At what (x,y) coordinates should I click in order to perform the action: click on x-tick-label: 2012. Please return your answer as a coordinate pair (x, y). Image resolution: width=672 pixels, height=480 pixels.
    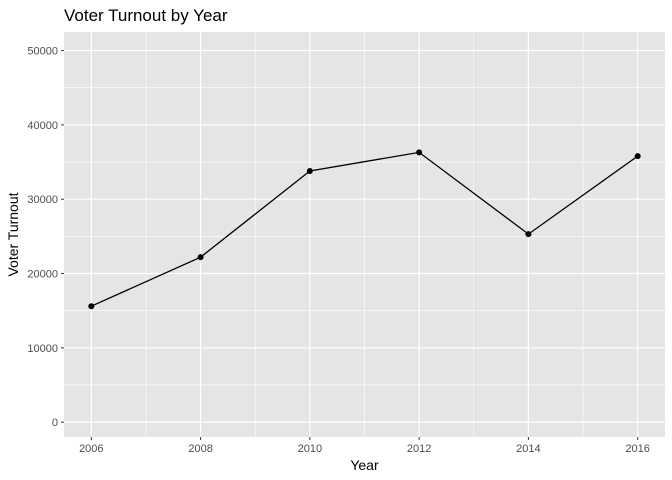
    Looking at the image, I should click on (419, 449).